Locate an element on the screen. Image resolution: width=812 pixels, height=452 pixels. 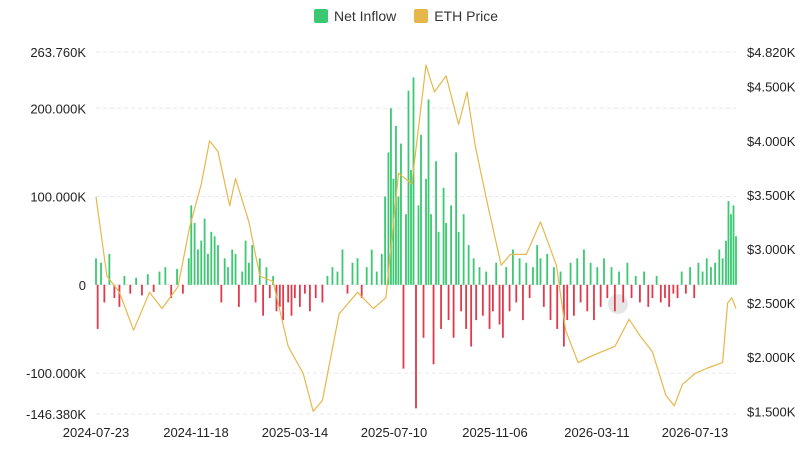
legend-swatch-net-inflow is located at coordinates (320, 16).